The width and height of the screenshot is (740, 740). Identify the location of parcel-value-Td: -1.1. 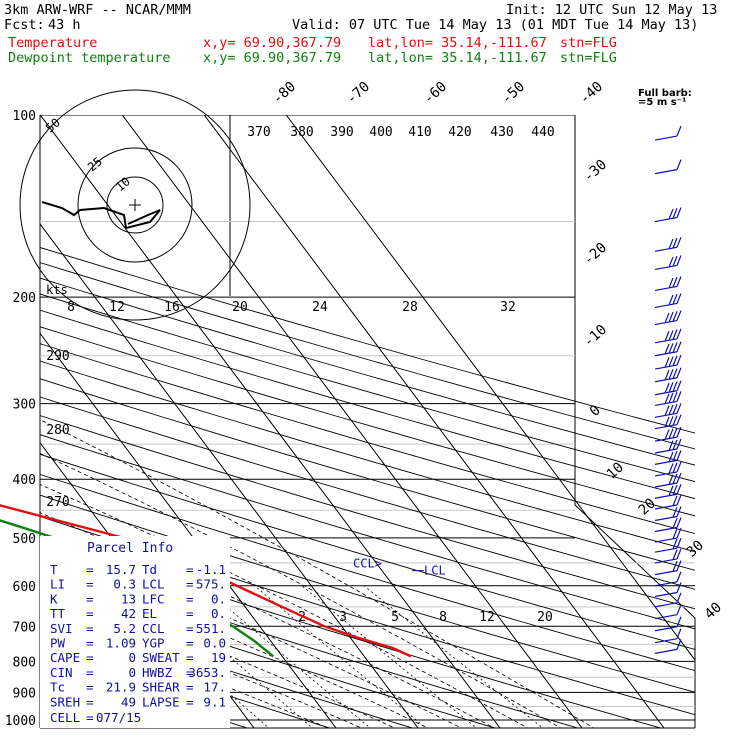
(211, 569).